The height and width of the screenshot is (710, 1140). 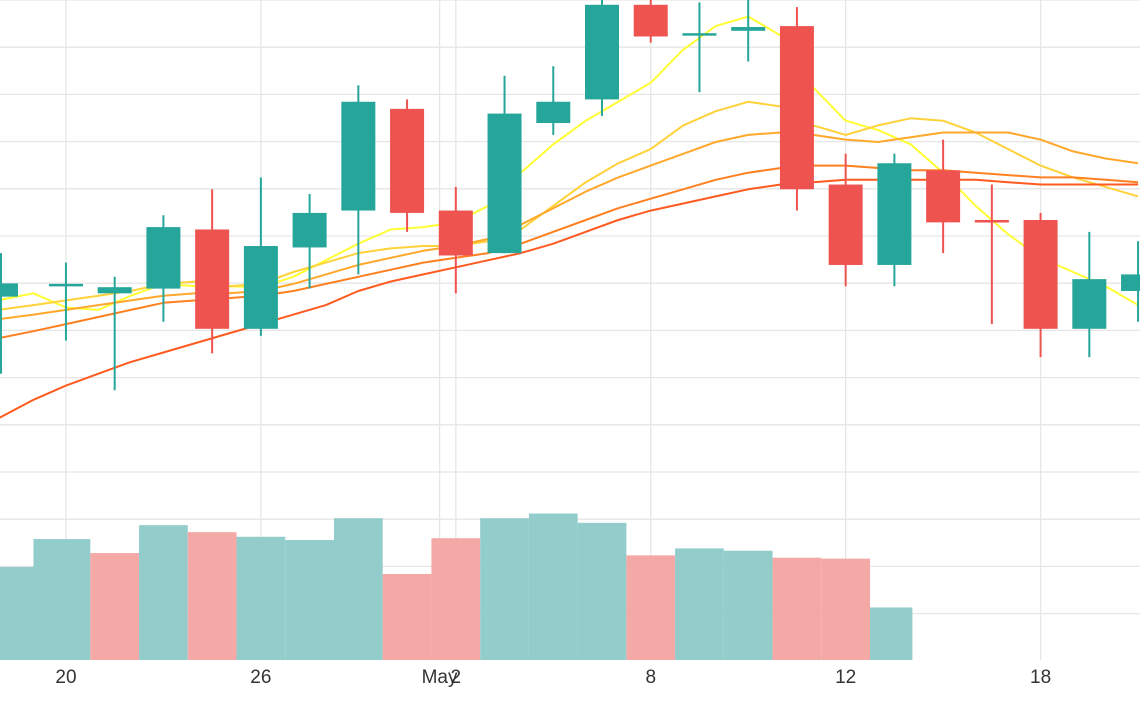 I want to click on x-tick-label: 20, so click(x=65, y=677).